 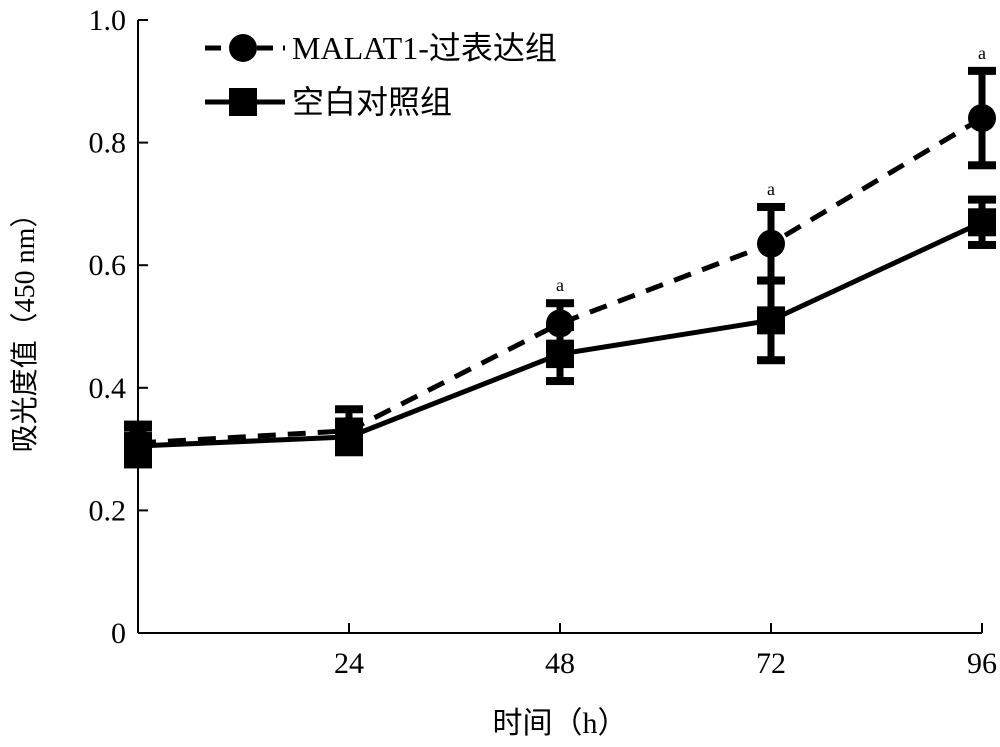 I want to click on x-tick-label: 72, so click(x=771, y=663).